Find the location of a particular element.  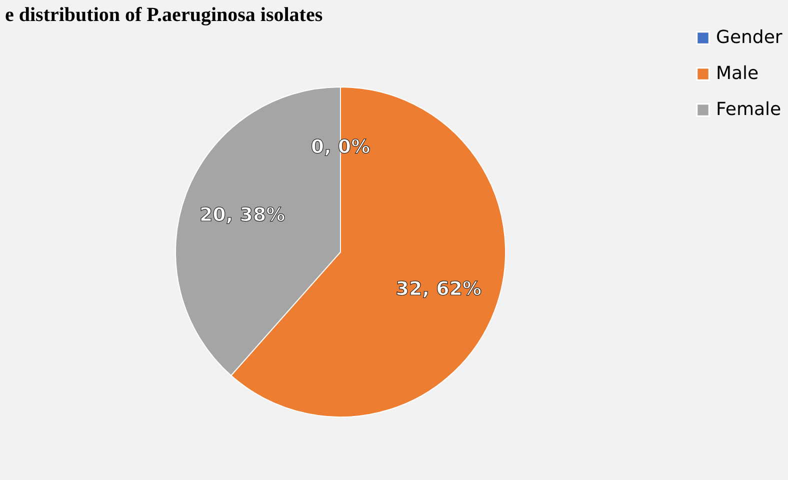

data-label: 32, 62% is located at coordinates (439, 289).